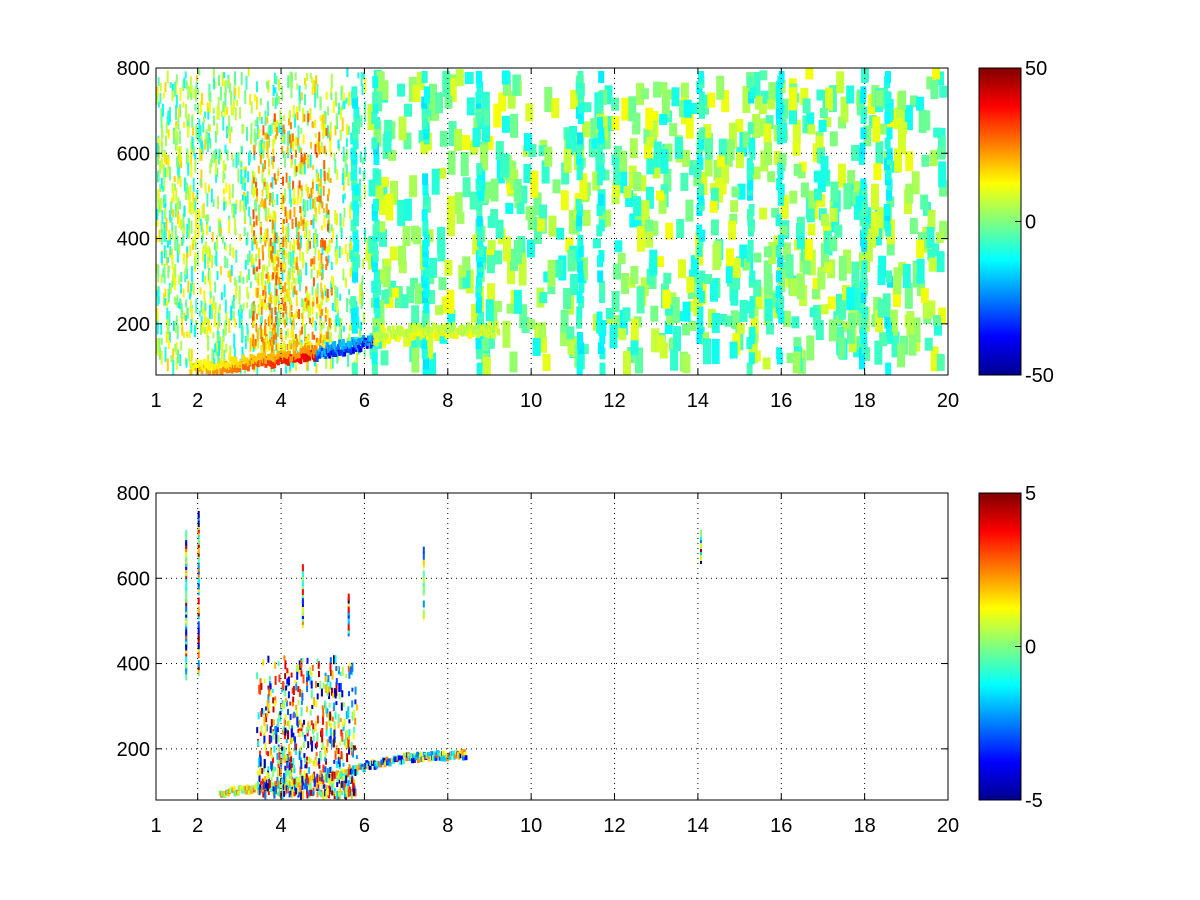  What do you see at coordinates (364, 401) in the screenshot?
I see `x-tick-label: 6` at bounding box center [364, 401].